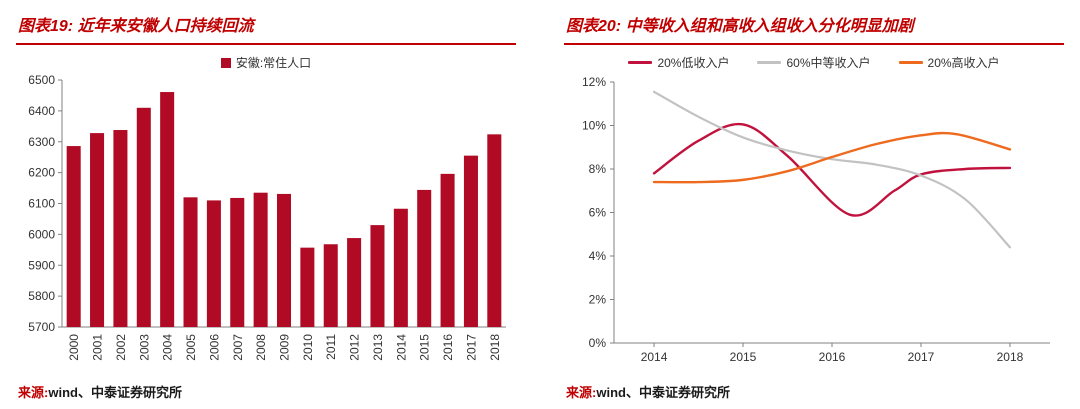 The width and height of the screenshot is (1080, 409). I want to click on svg-text: 10%, so click(594, 126).